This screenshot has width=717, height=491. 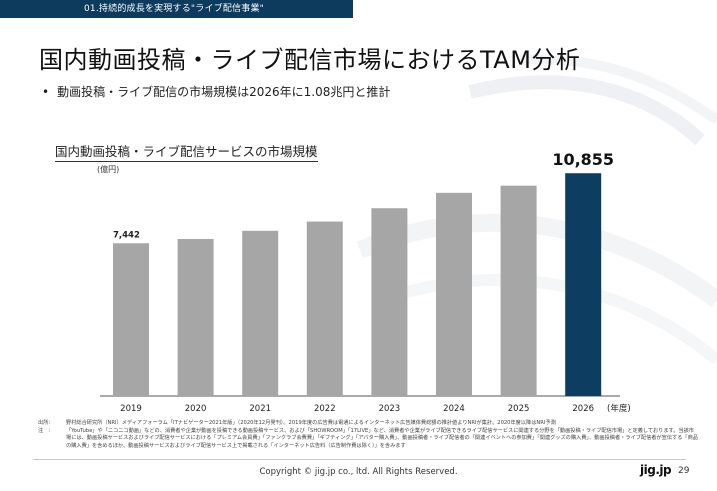 What do you see at coordinates (131, 409) in the screenshot?
I see `x-tick-label-2019: 2019` at bounding box center [131, 409].